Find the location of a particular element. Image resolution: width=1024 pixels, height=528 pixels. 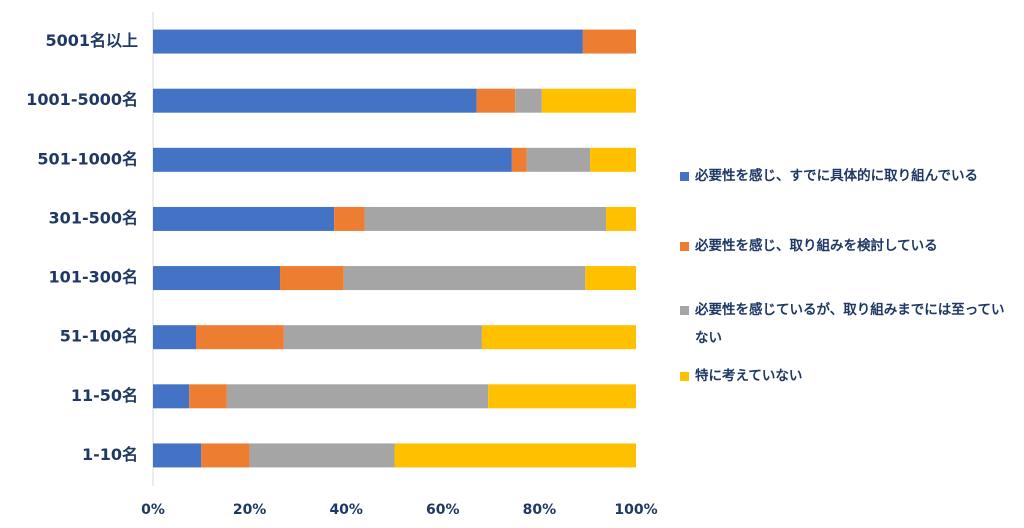

x-tick-label: 20% is located at coordinates (250, 510).